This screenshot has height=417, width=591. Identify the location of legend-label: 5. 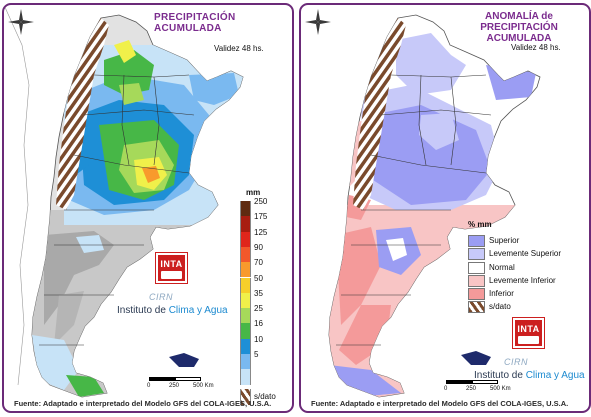
(256, 354).